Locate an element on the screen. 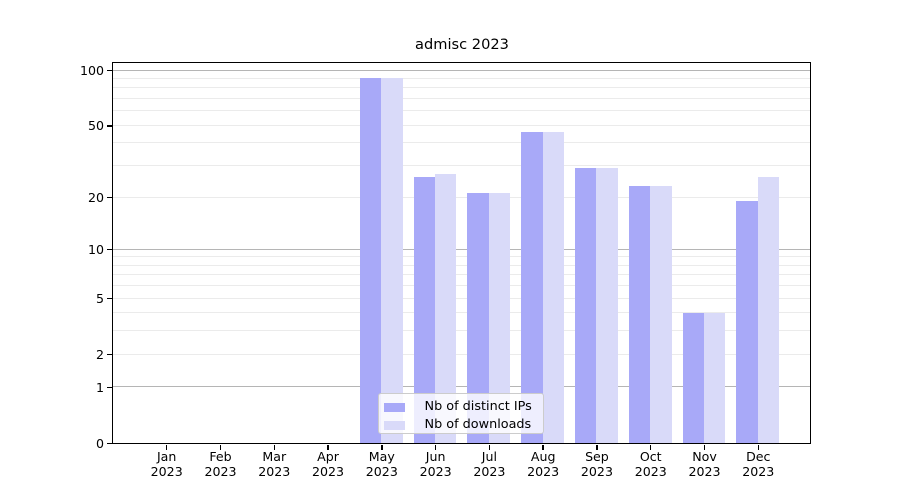 The width and height of the screenshot is (900, 500). bar-sep-downloads is located at coordinates (607, 305).